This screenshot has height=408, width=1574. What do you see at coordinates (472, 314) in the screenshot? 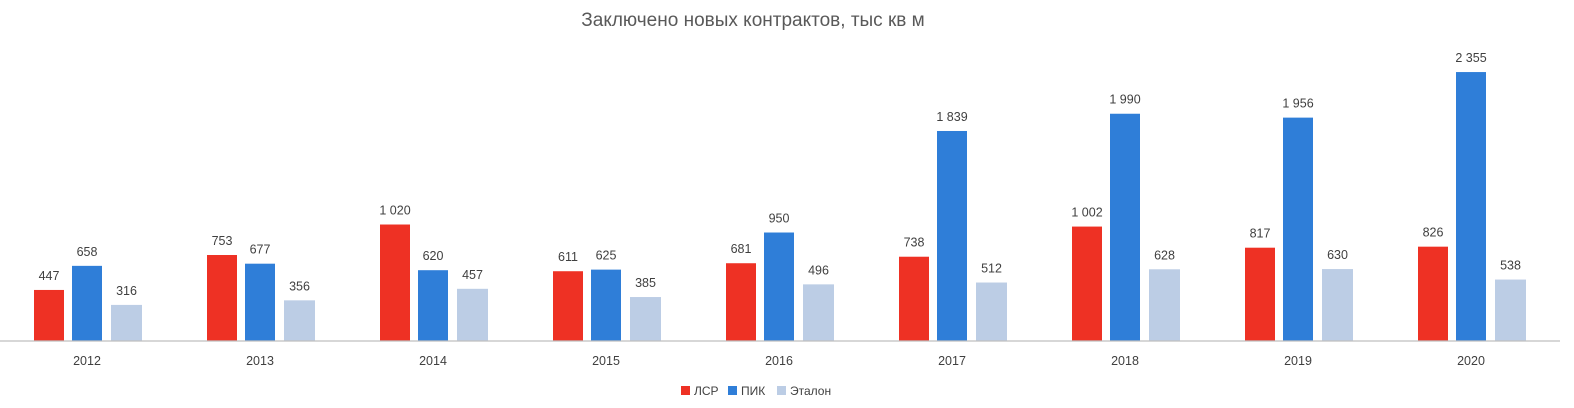
I see `bar-Эталон-2014` at bounding box center [472, 314].